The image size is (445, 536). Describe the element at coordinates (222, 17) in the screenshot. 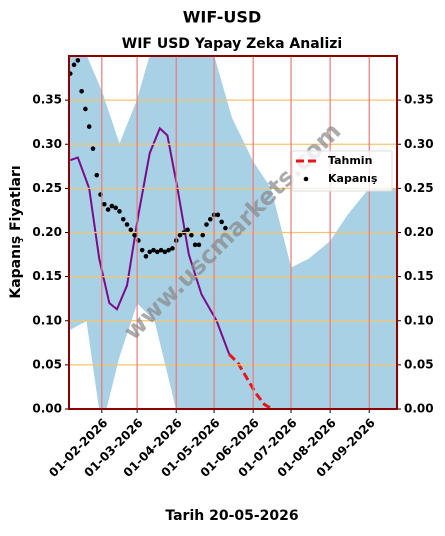

I see `chart-title: WIF-USD` at that location.